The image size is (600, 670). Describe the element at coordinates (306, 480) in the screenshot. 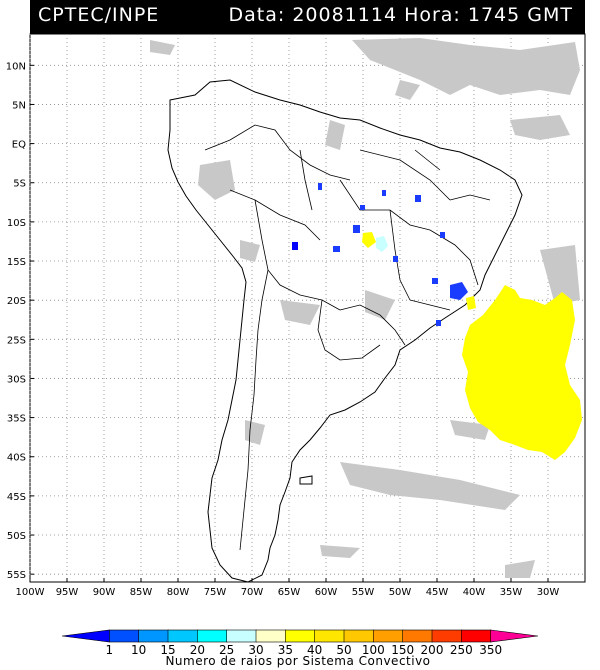

I see `island-falklands` at that location.